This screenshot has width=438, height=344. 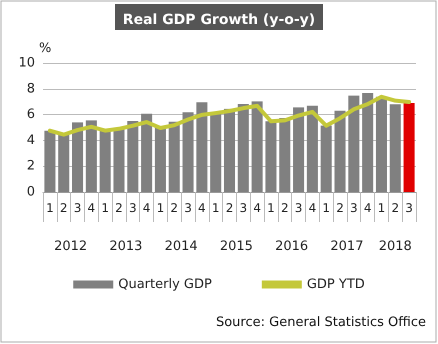 What do you see at coordinates (30, 166) in the screenshot?
I see `y-tick-label: 2` at bounding box center [30, 166].